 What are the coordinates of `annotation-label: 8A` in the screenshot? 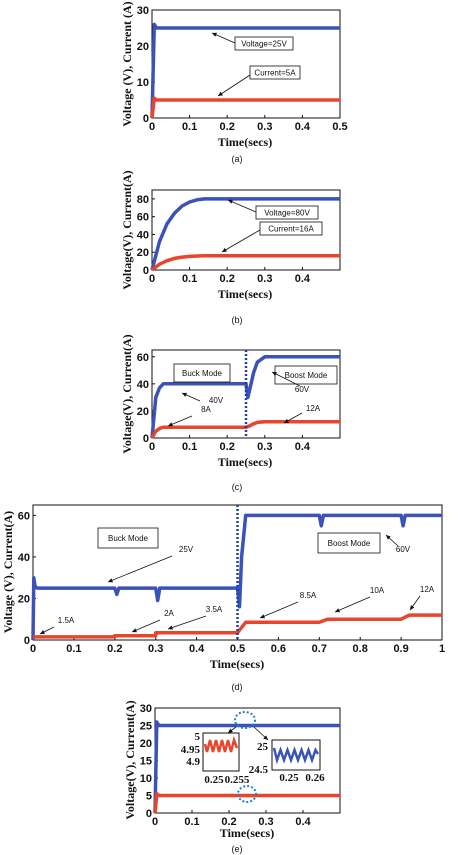 It's located at (206, 409).